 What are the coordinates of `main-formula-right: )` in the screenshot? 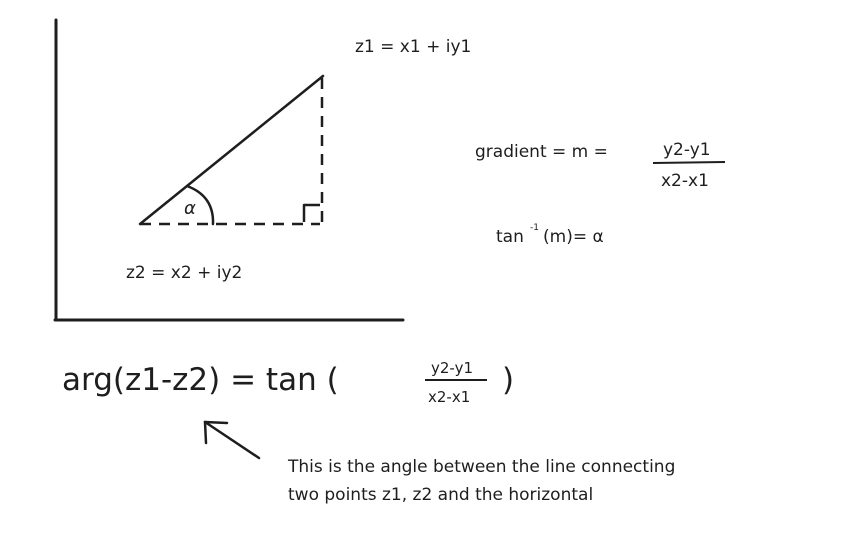 It's located at (508, 380).